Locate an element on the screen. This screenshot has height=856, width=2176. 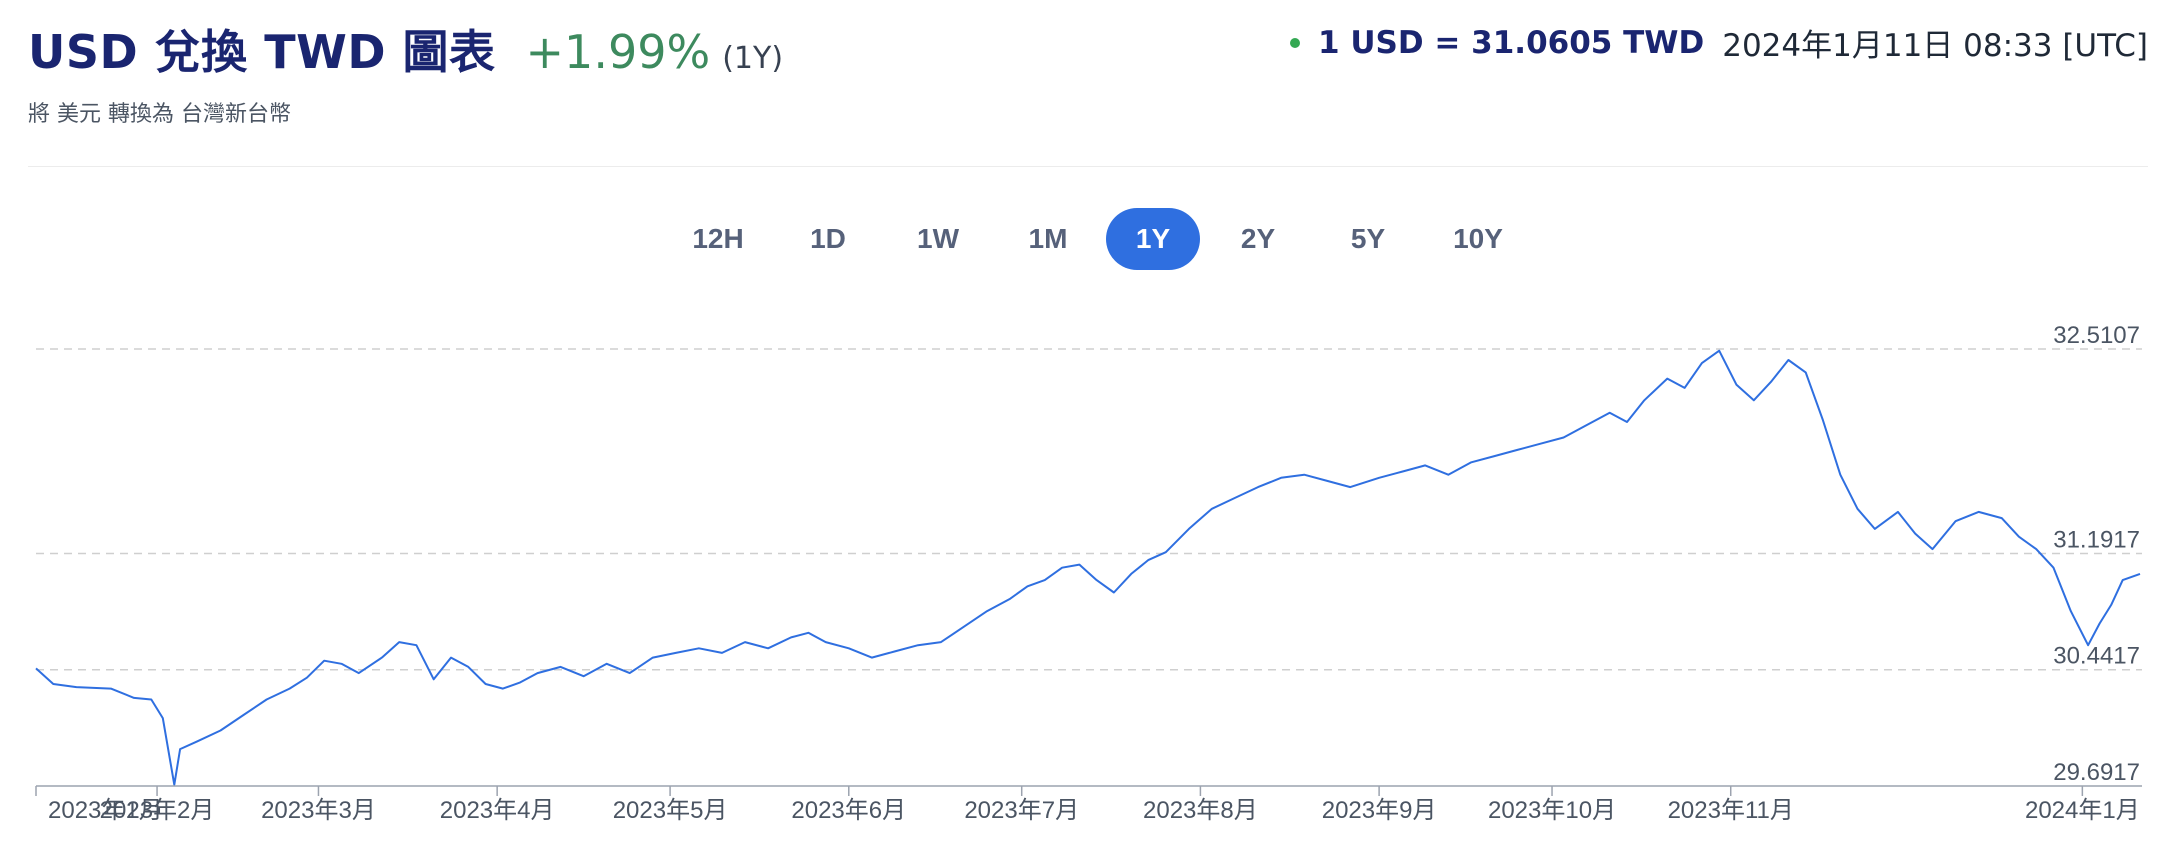
range-button-1m: 1M is located at coordinates (1048, 238).